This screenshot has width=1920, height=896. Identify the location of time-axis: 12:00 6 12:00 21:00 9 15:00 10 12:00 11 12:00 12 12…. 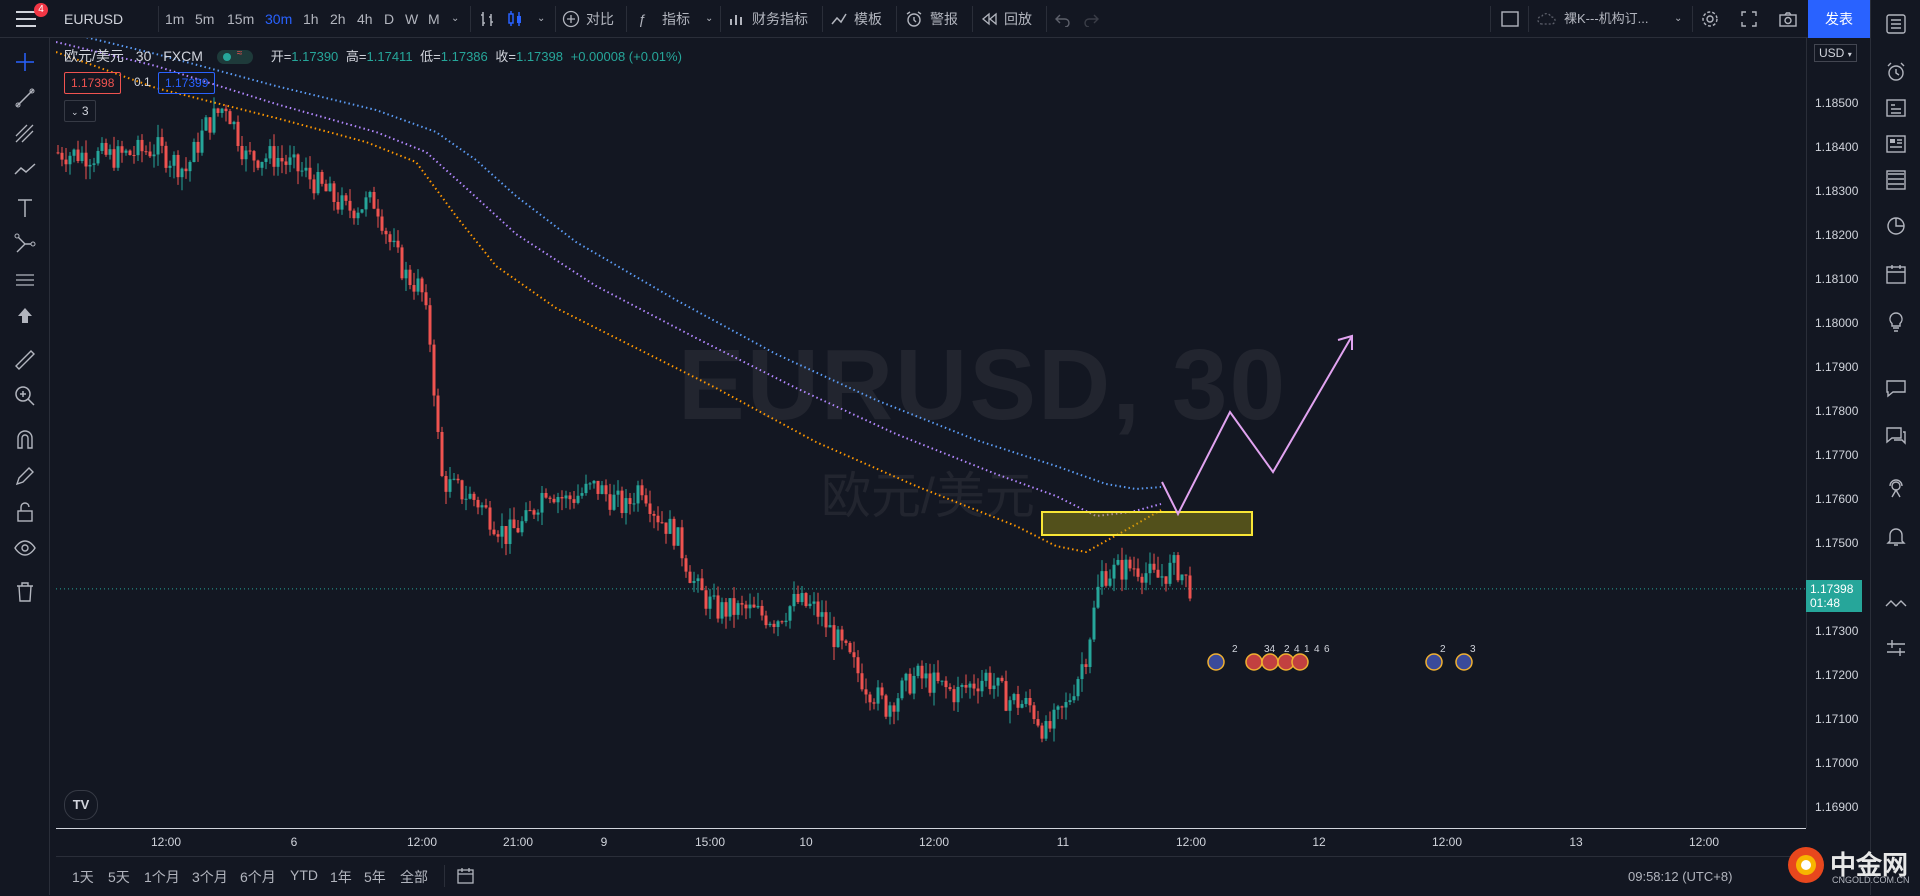
(931, 842).